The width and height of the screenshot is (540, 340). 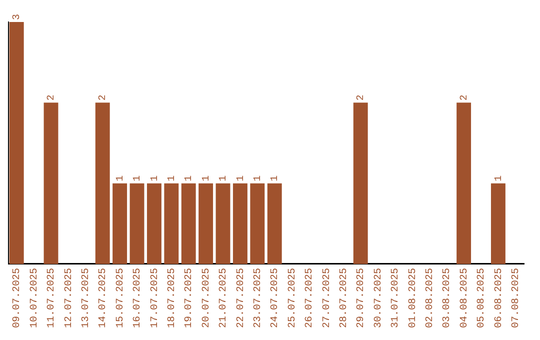 What do you see at coordinates (310, 298) in the screenshot?
I see `x-tick-label: 26.07.2025` at bounding box center [310, 298].